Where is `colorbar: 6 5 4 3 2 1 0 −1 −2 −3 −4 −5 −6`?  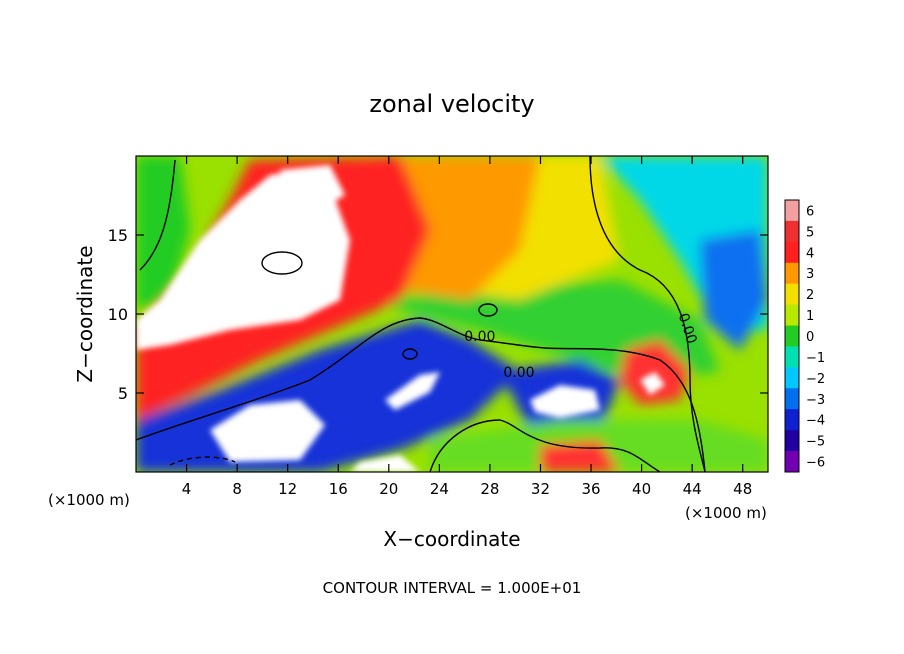
colorbar: 6 5 4 3 2 1 0 −1 −2 −3 −4 −5 −6 is located at coordinates (804, 336).